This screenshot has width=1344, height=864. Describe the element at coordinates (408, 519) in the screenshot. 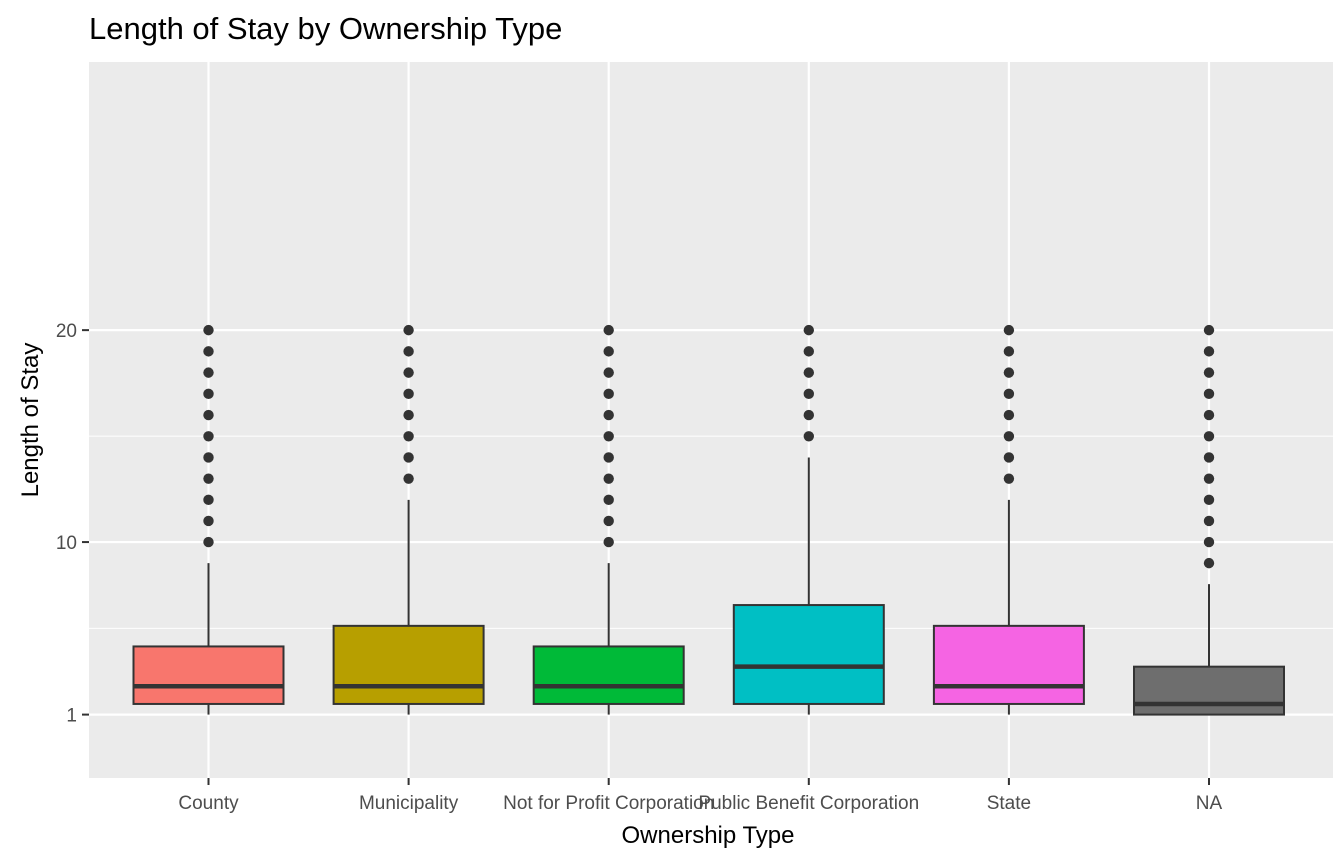

I see `box-municipality` at that location.